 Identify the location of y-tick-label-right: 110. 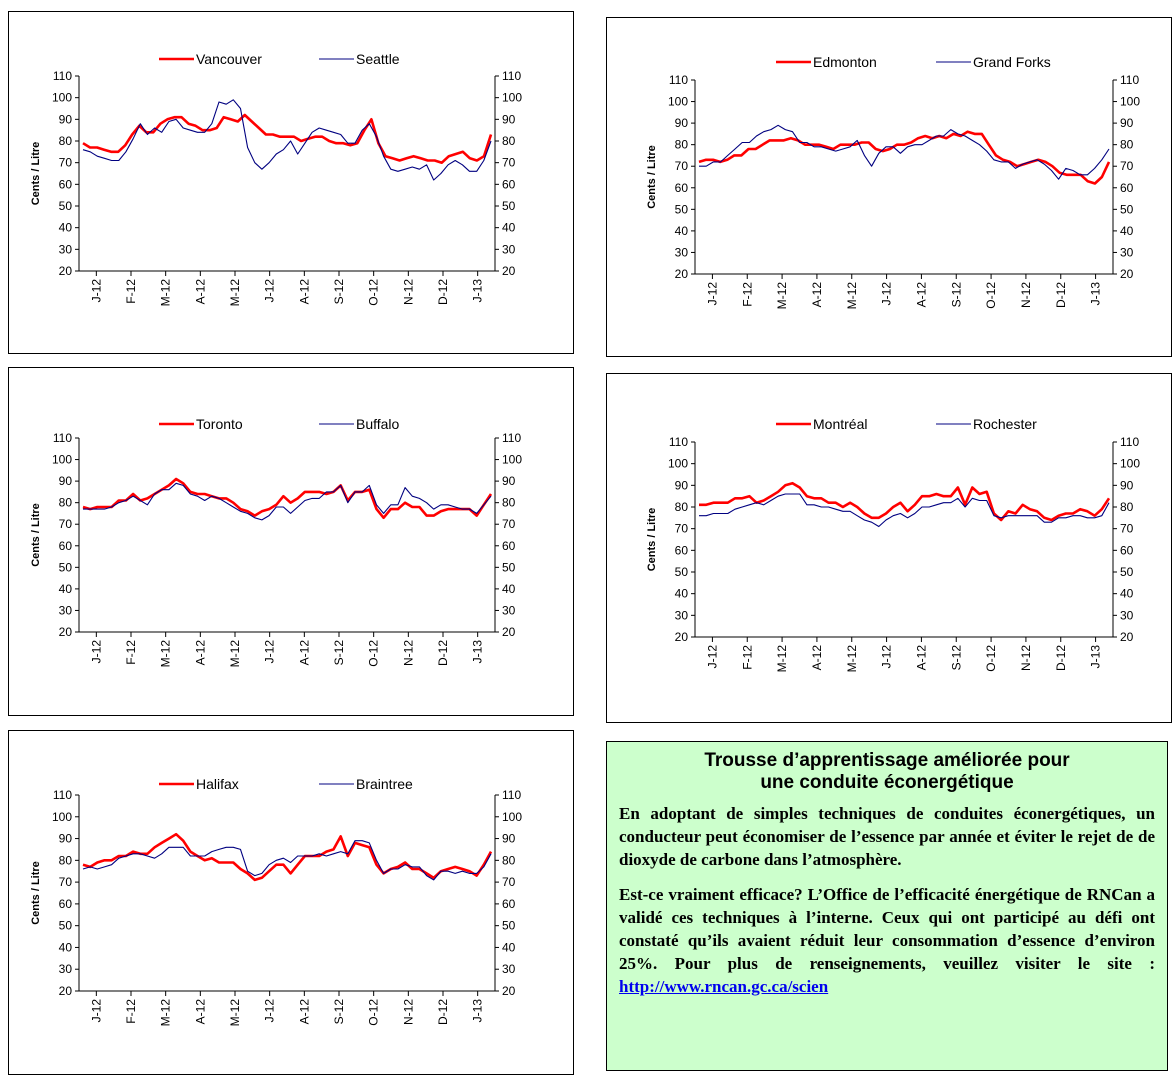
(511, 795).